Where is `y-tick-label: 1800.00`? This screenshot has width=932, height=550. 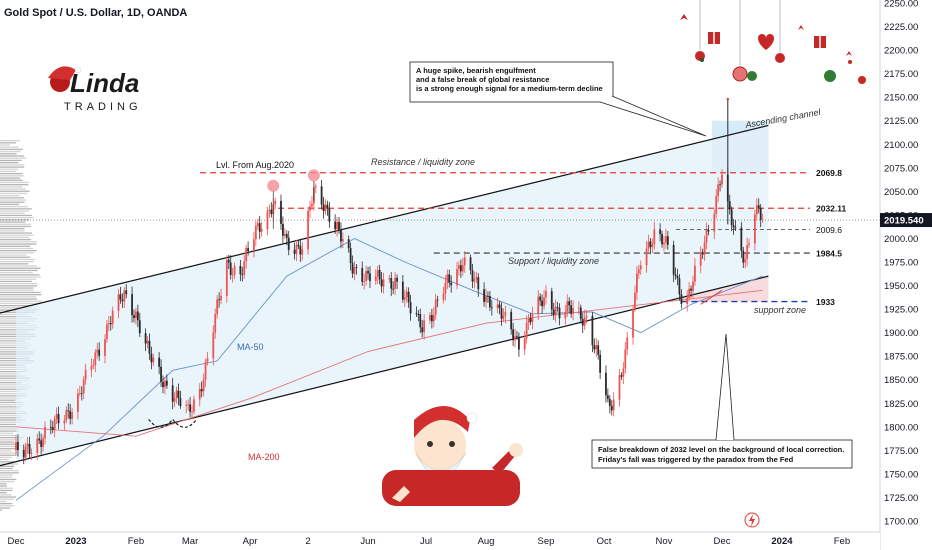
y-tick-label: 1800.00 is located at coordinates (901, 427).